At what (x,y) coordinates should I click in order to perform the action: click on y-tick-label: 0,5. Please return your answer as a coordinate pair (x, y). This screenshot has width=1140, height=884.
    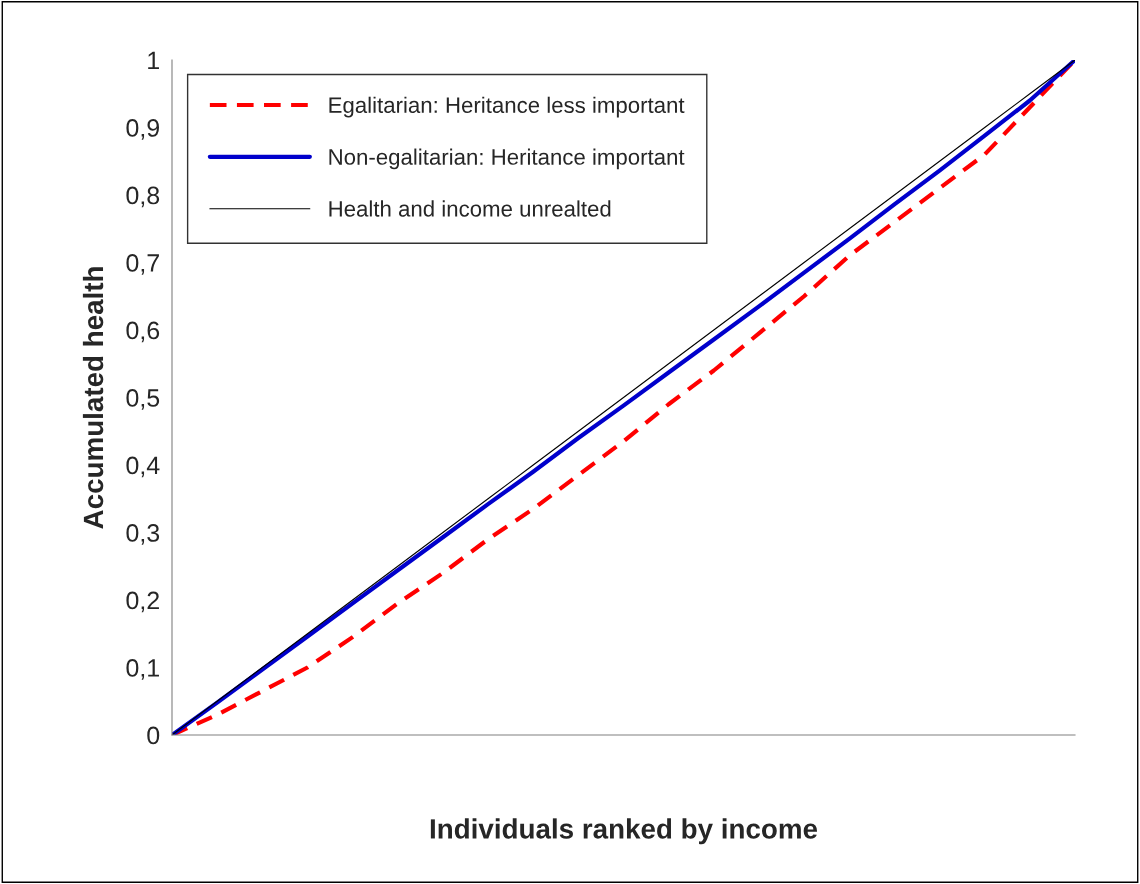
    Looking at the image, I should click on (143, 399).